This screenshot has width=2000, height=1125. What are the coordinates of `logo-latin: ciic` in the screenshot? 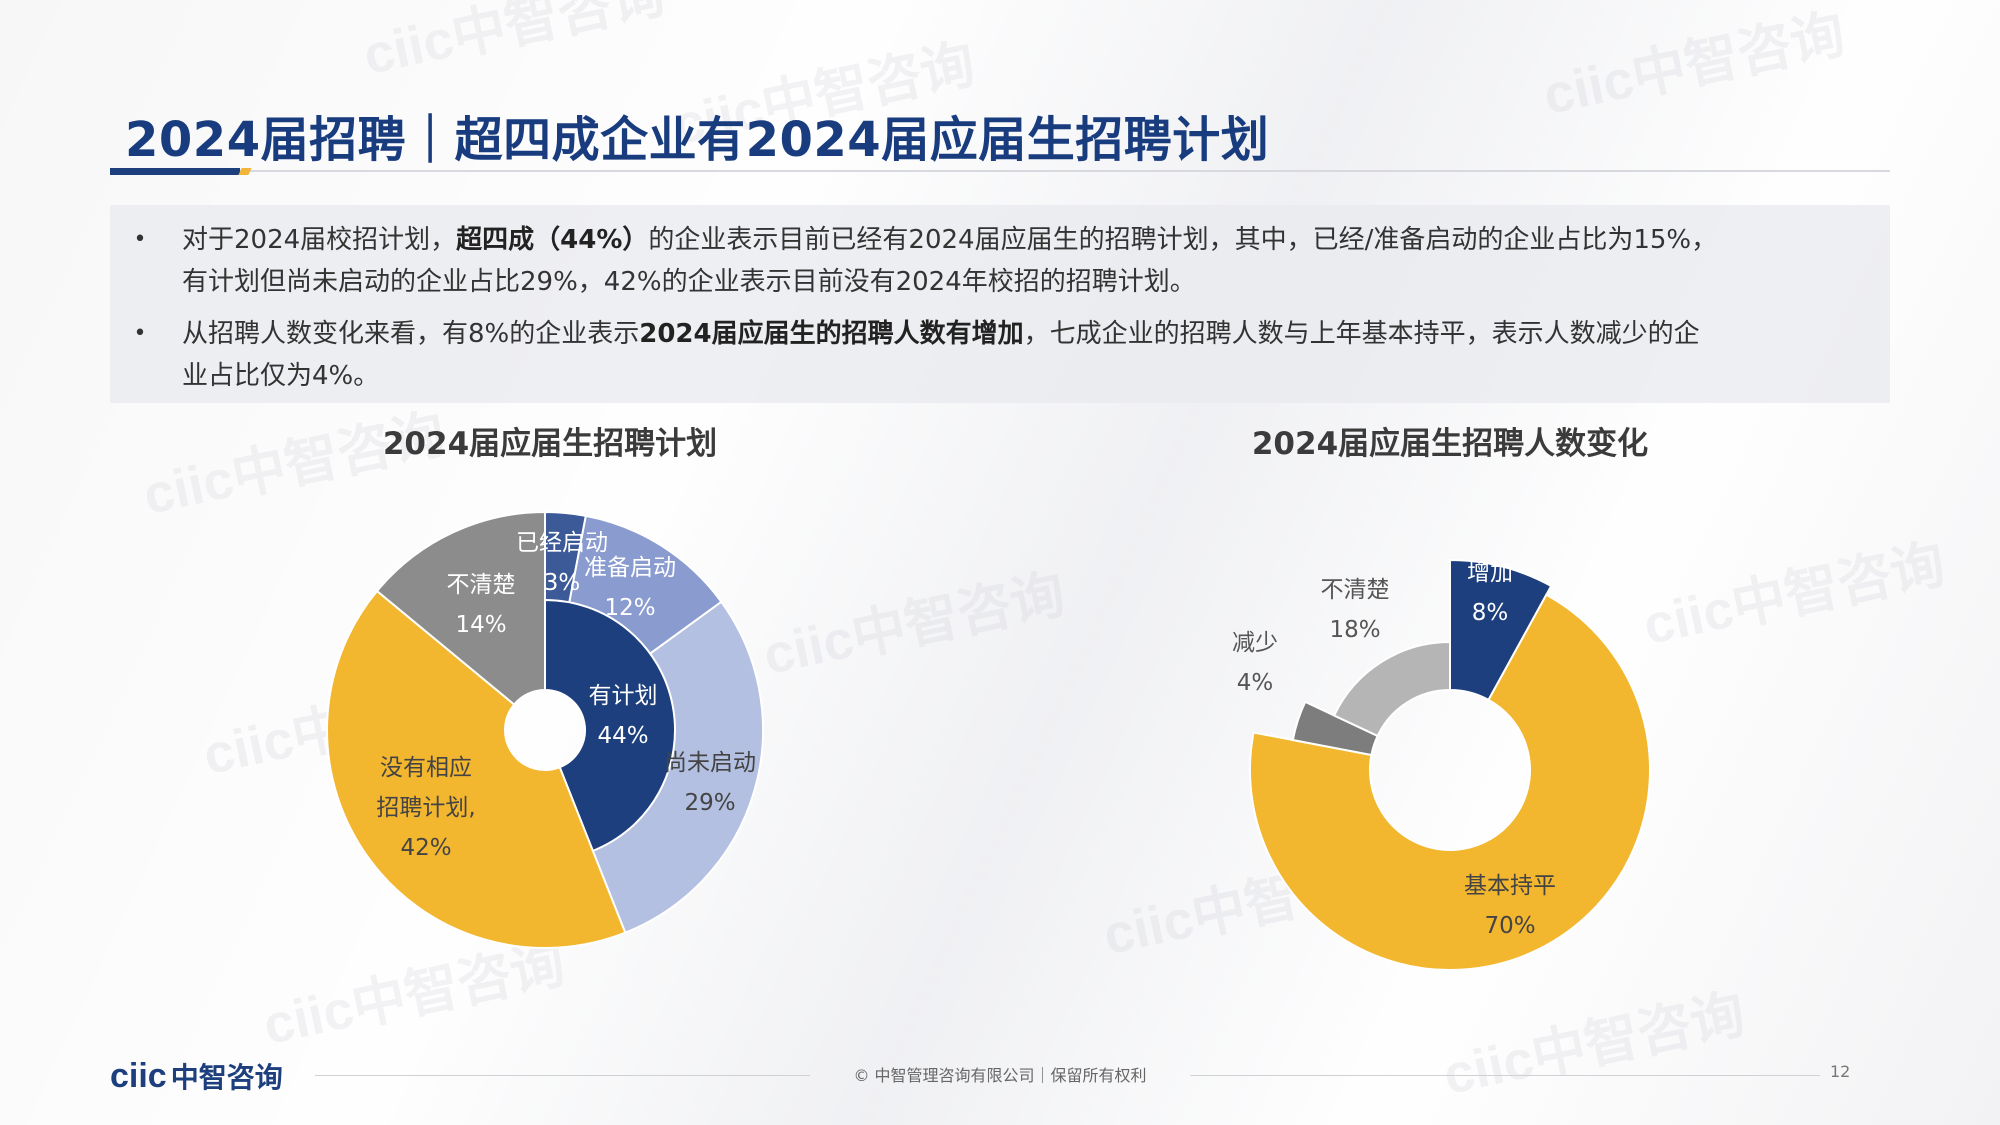 It's located at (138, 1076).